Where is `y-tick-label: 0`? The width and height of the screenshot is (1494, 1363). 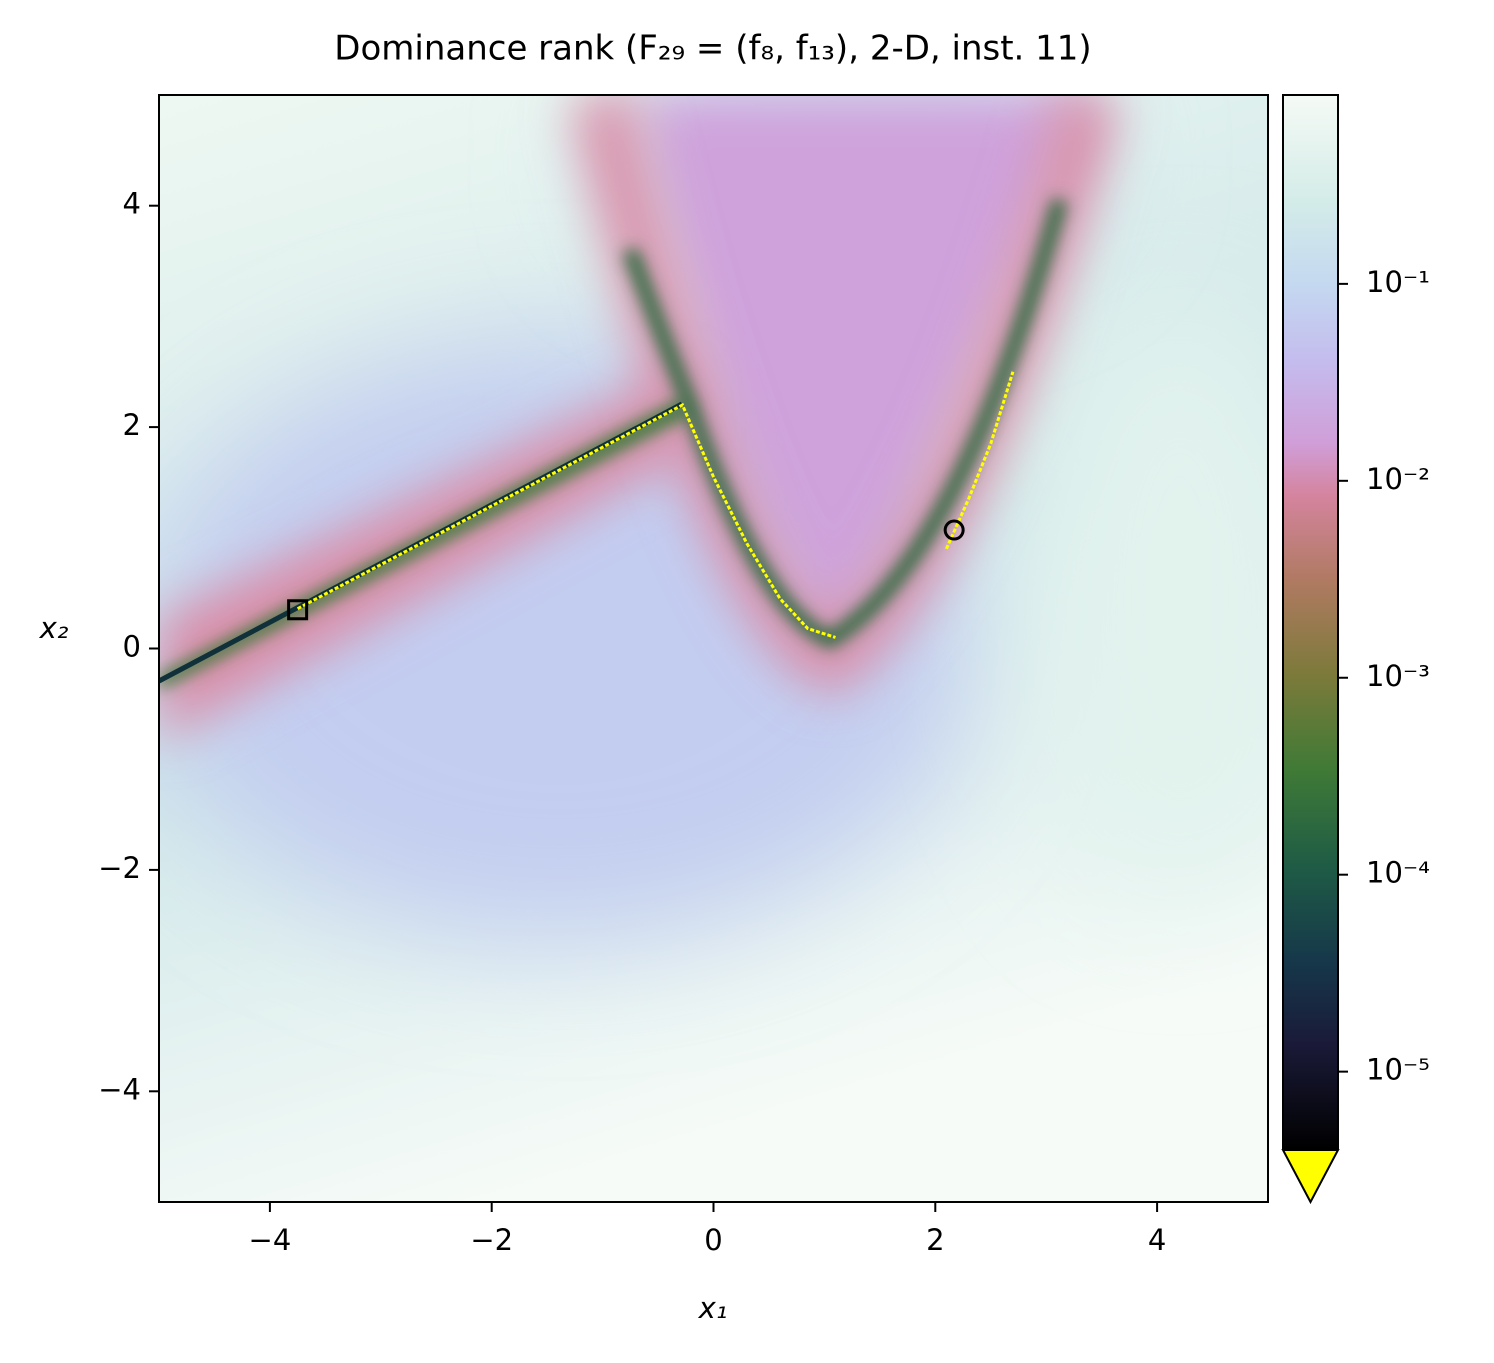 y-tick-label: 0 is located at coordinates (132, 647).